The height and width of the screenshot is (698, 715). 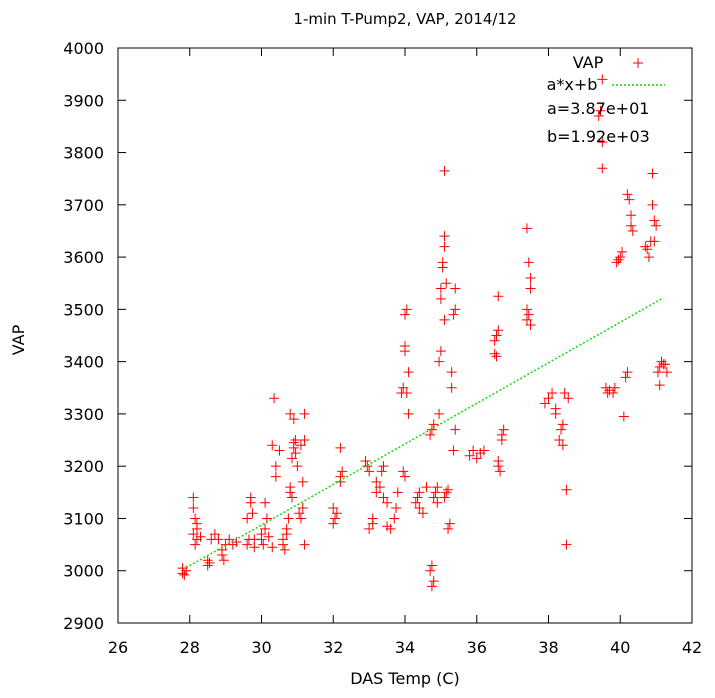 I want to click on x-axis-label: DAS Temp (C), so click(x=405, y=678).